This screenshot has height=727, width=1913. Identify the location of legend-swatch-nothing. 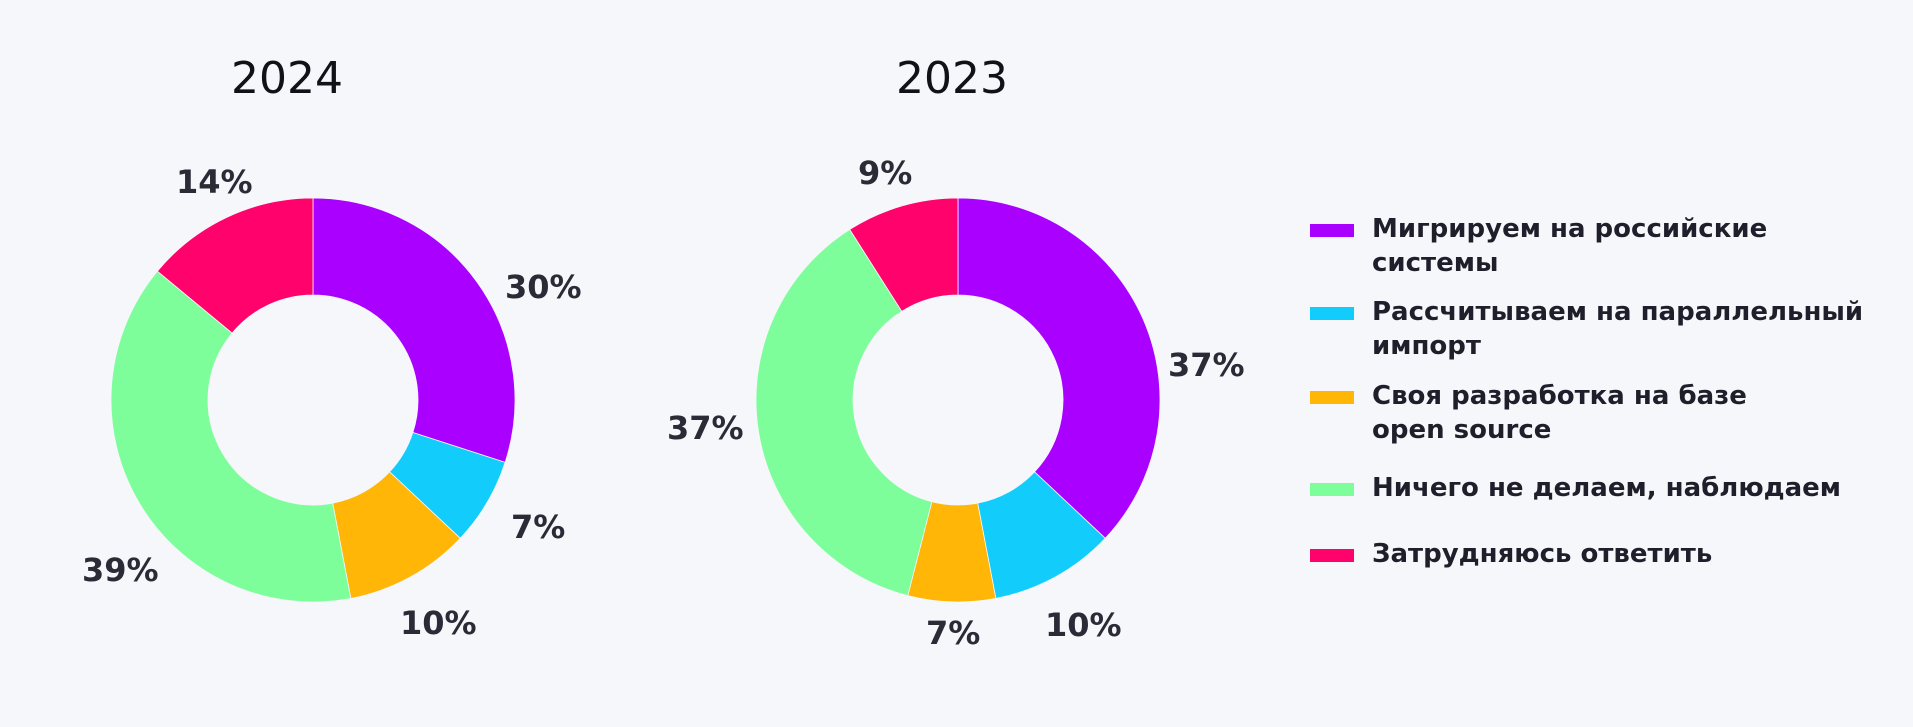
(1332, 489).